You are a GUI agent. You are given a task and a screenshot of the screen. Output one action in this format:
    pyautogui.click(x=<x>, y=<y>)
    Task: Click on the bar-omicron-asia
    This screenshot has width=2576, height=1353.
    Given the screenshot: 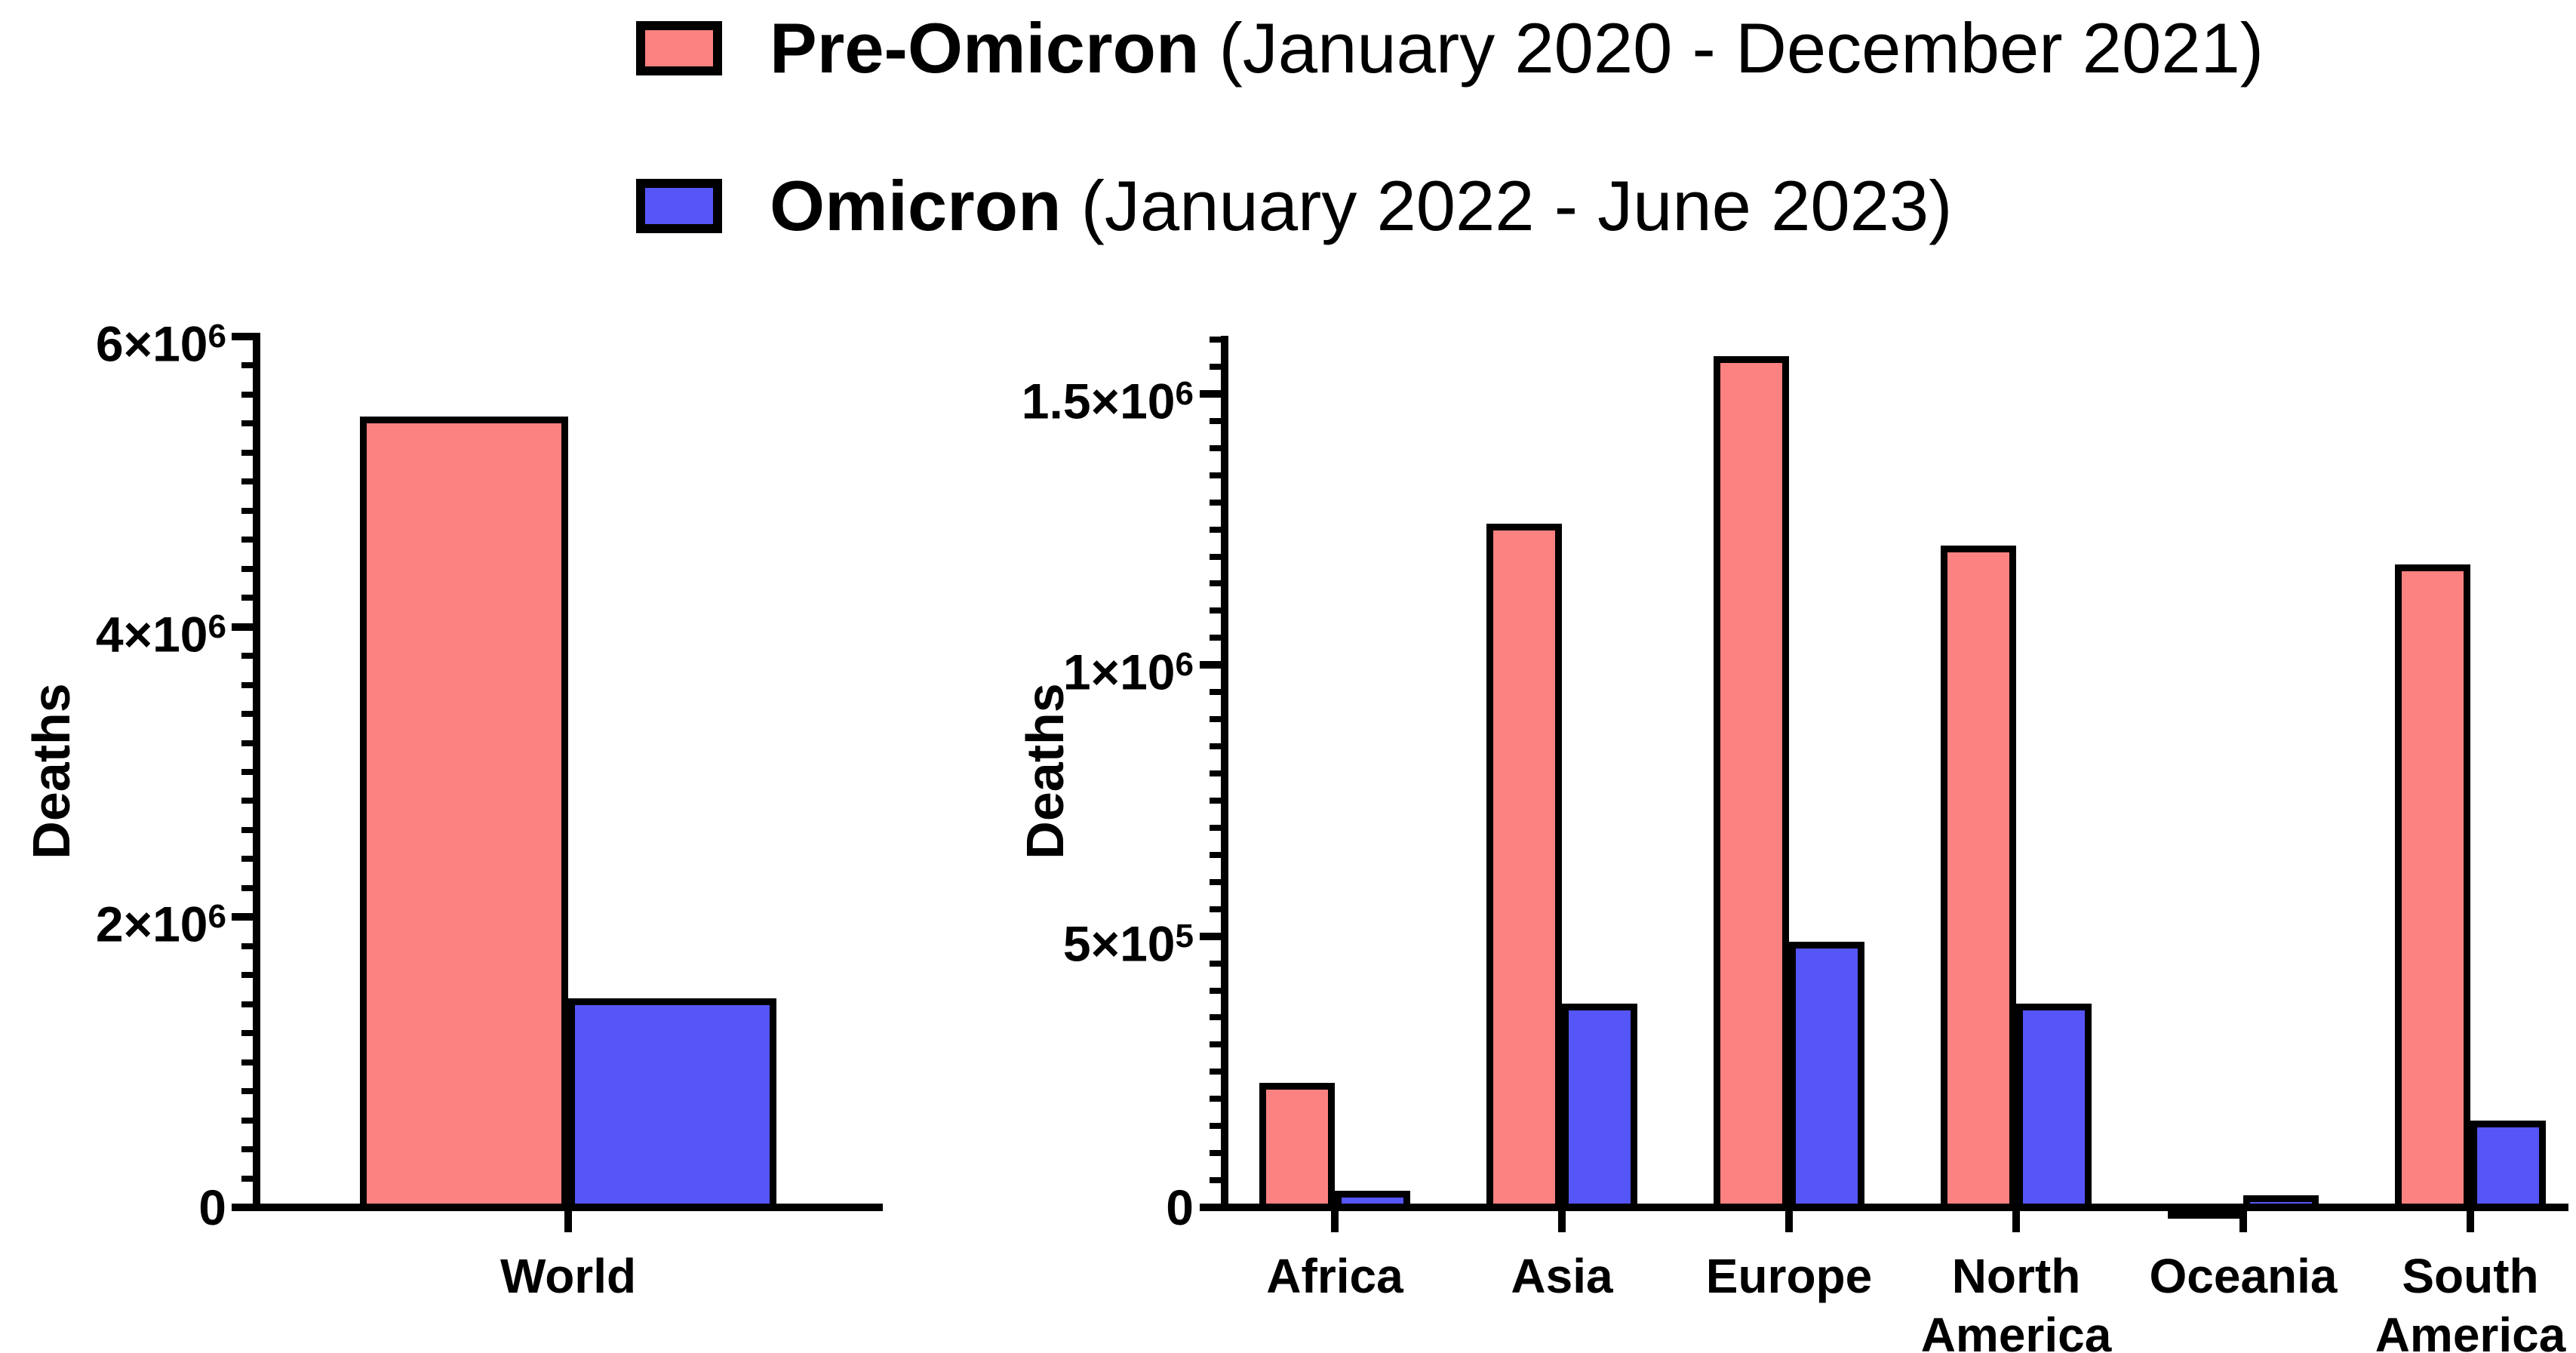 What is the action you would take?
    pyautogui.click(x=1599, y=1107)
    